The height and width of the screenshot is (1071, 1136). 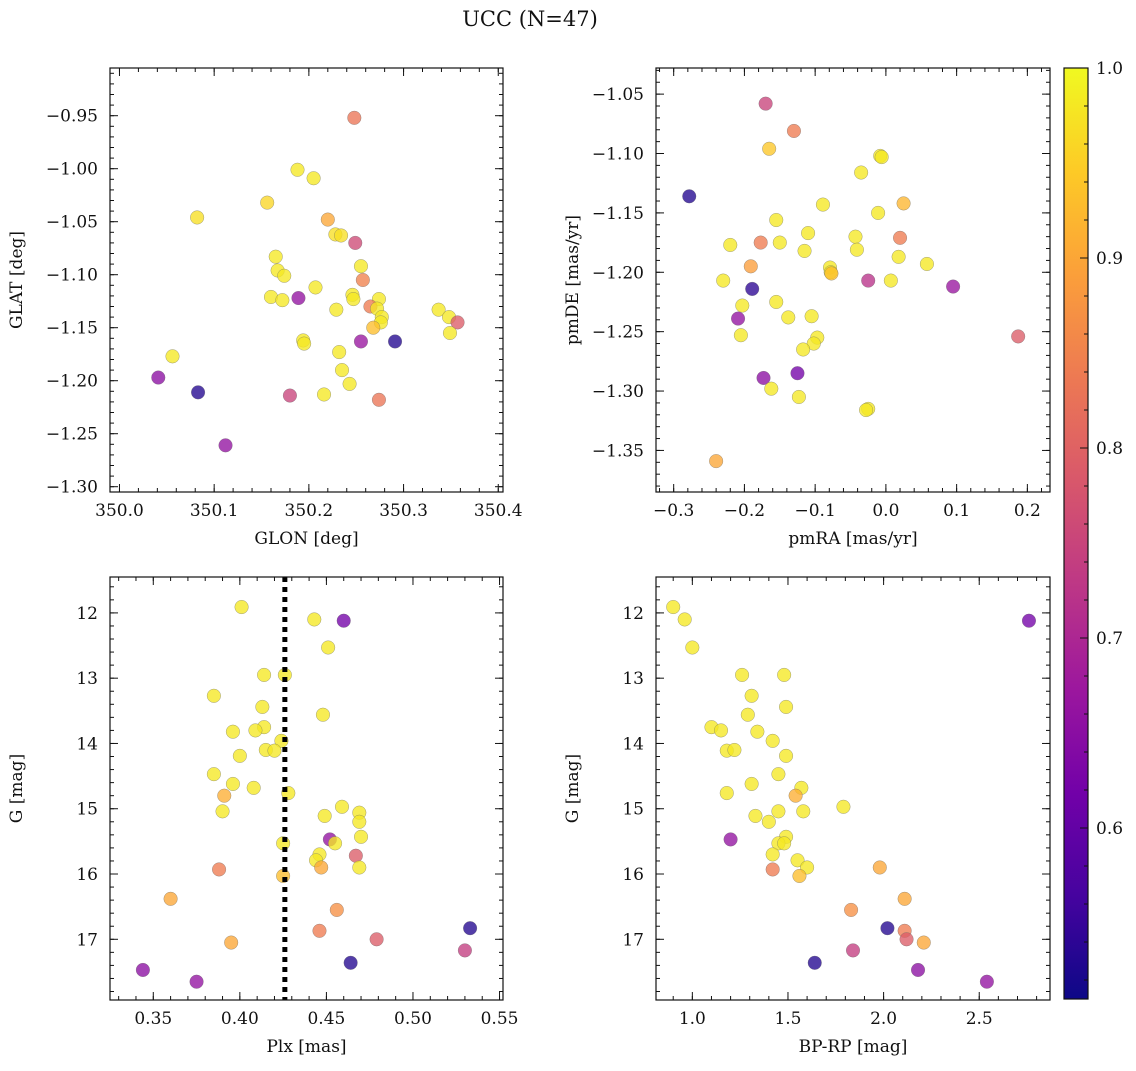 I want to click on x-tick-label: 2.5, so click(x=979, y=1019).